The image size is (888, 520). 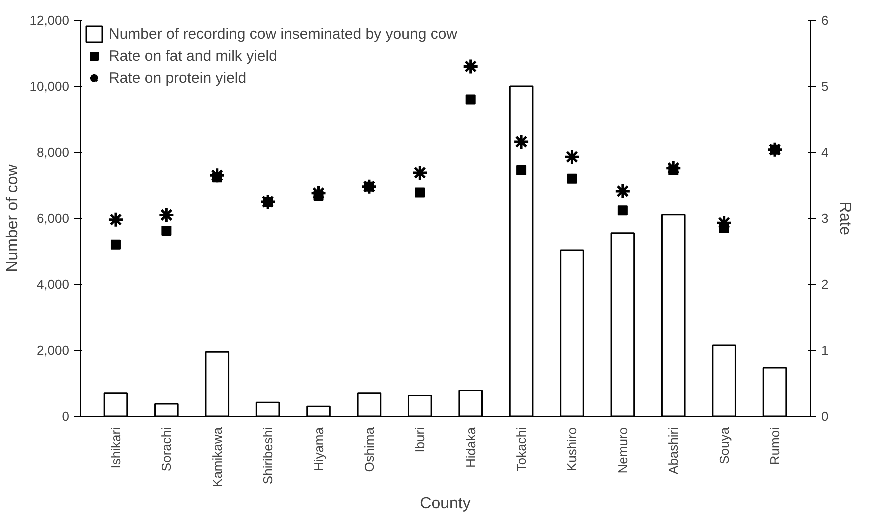 What do you see at coordinates (445, 503) in the screenshot?
I see `x-axis-title: County` at bounding box center [445, 503].